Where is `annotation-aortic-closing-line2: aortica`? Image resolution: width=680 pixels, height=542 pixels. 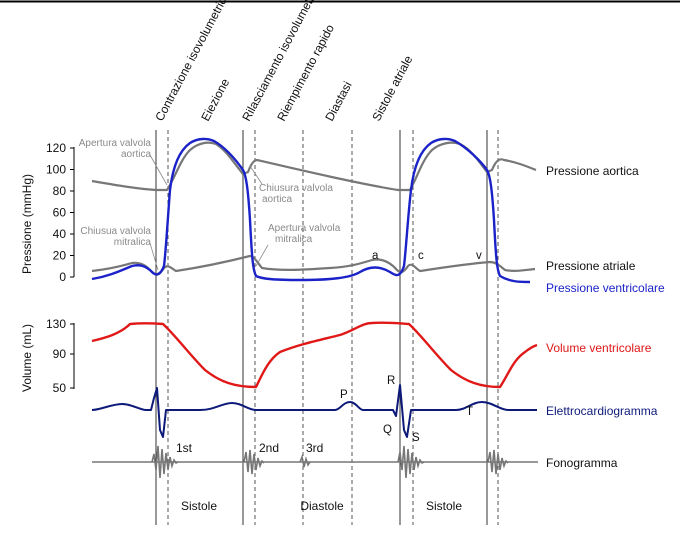
annotation-aortic-closing-line2: aortica is located at coordinates (277, 199).